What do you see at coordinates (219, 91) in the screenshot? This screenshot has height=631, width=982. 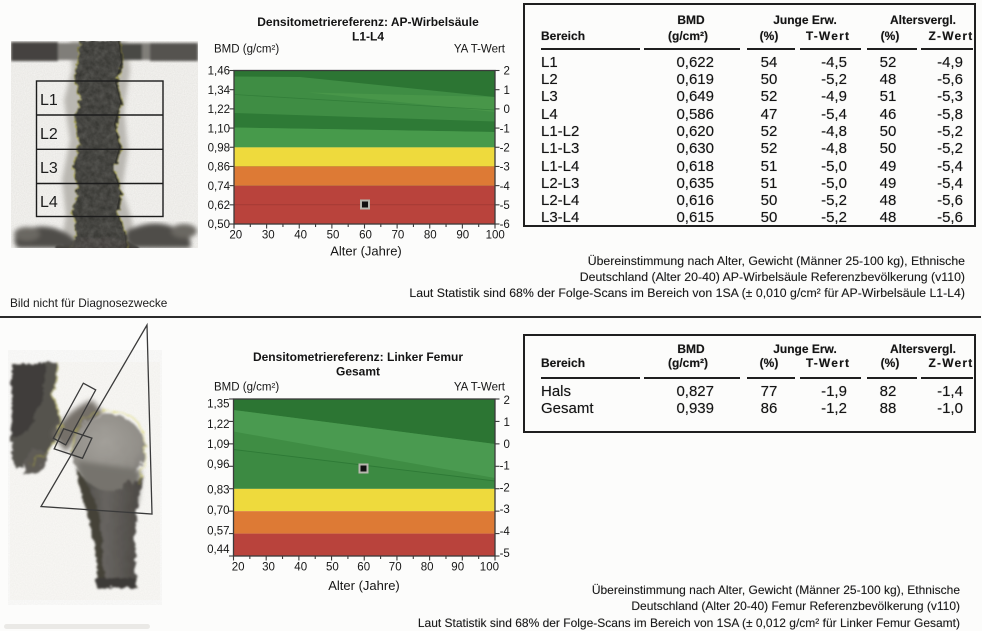 I see `svg-text: 1,34` at bounding box center [219, 91].